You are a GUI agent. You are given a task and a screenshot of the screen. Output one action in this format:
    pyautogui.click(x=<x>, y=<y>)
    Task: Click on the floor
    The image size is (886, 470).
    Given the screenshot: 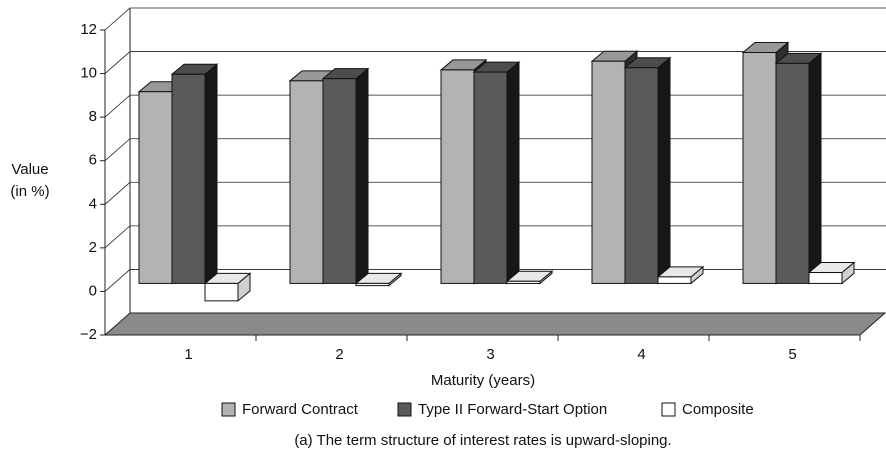 What is the action you would take?
    pyautogui.click(x=494, y=324)
    